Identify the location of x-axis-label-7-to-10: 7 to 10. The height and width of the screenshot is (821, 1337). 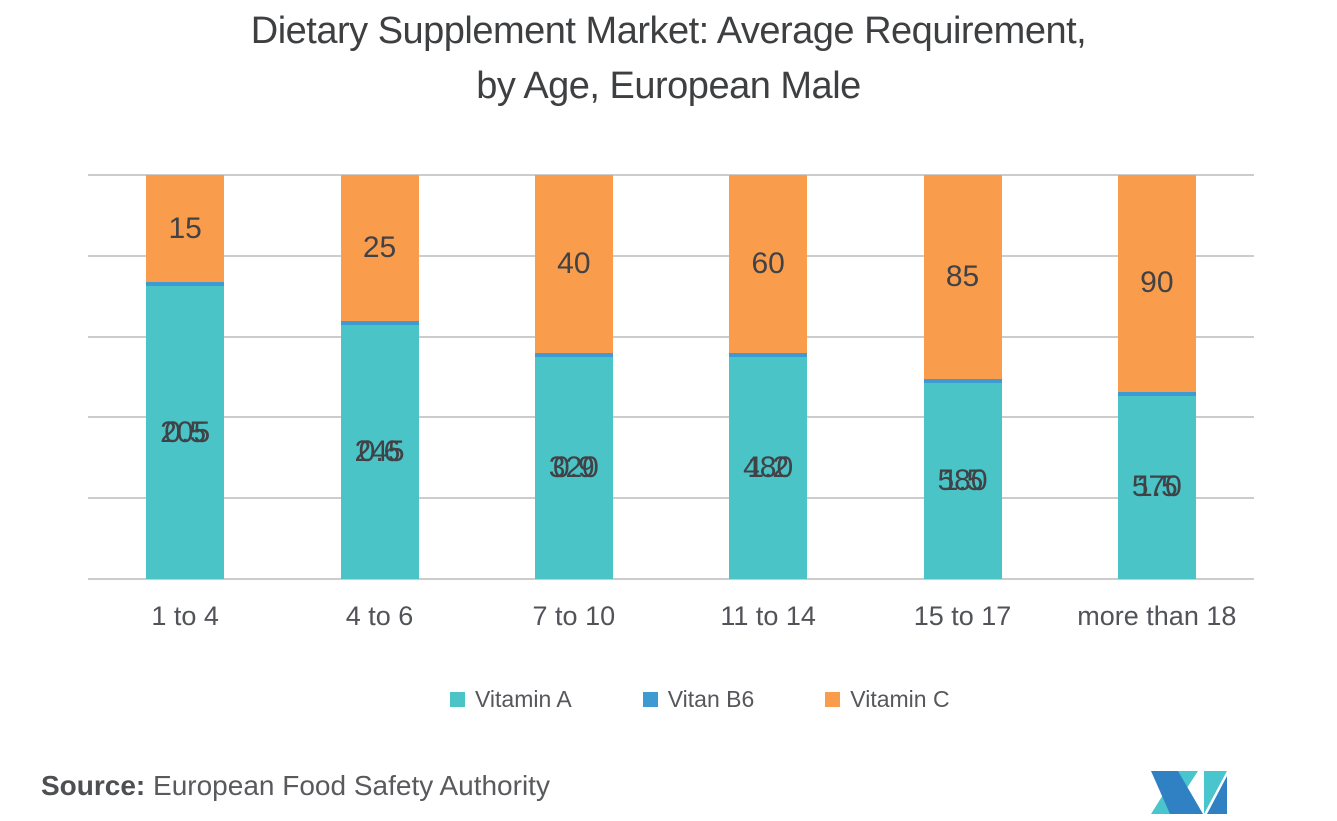
(574, 616).